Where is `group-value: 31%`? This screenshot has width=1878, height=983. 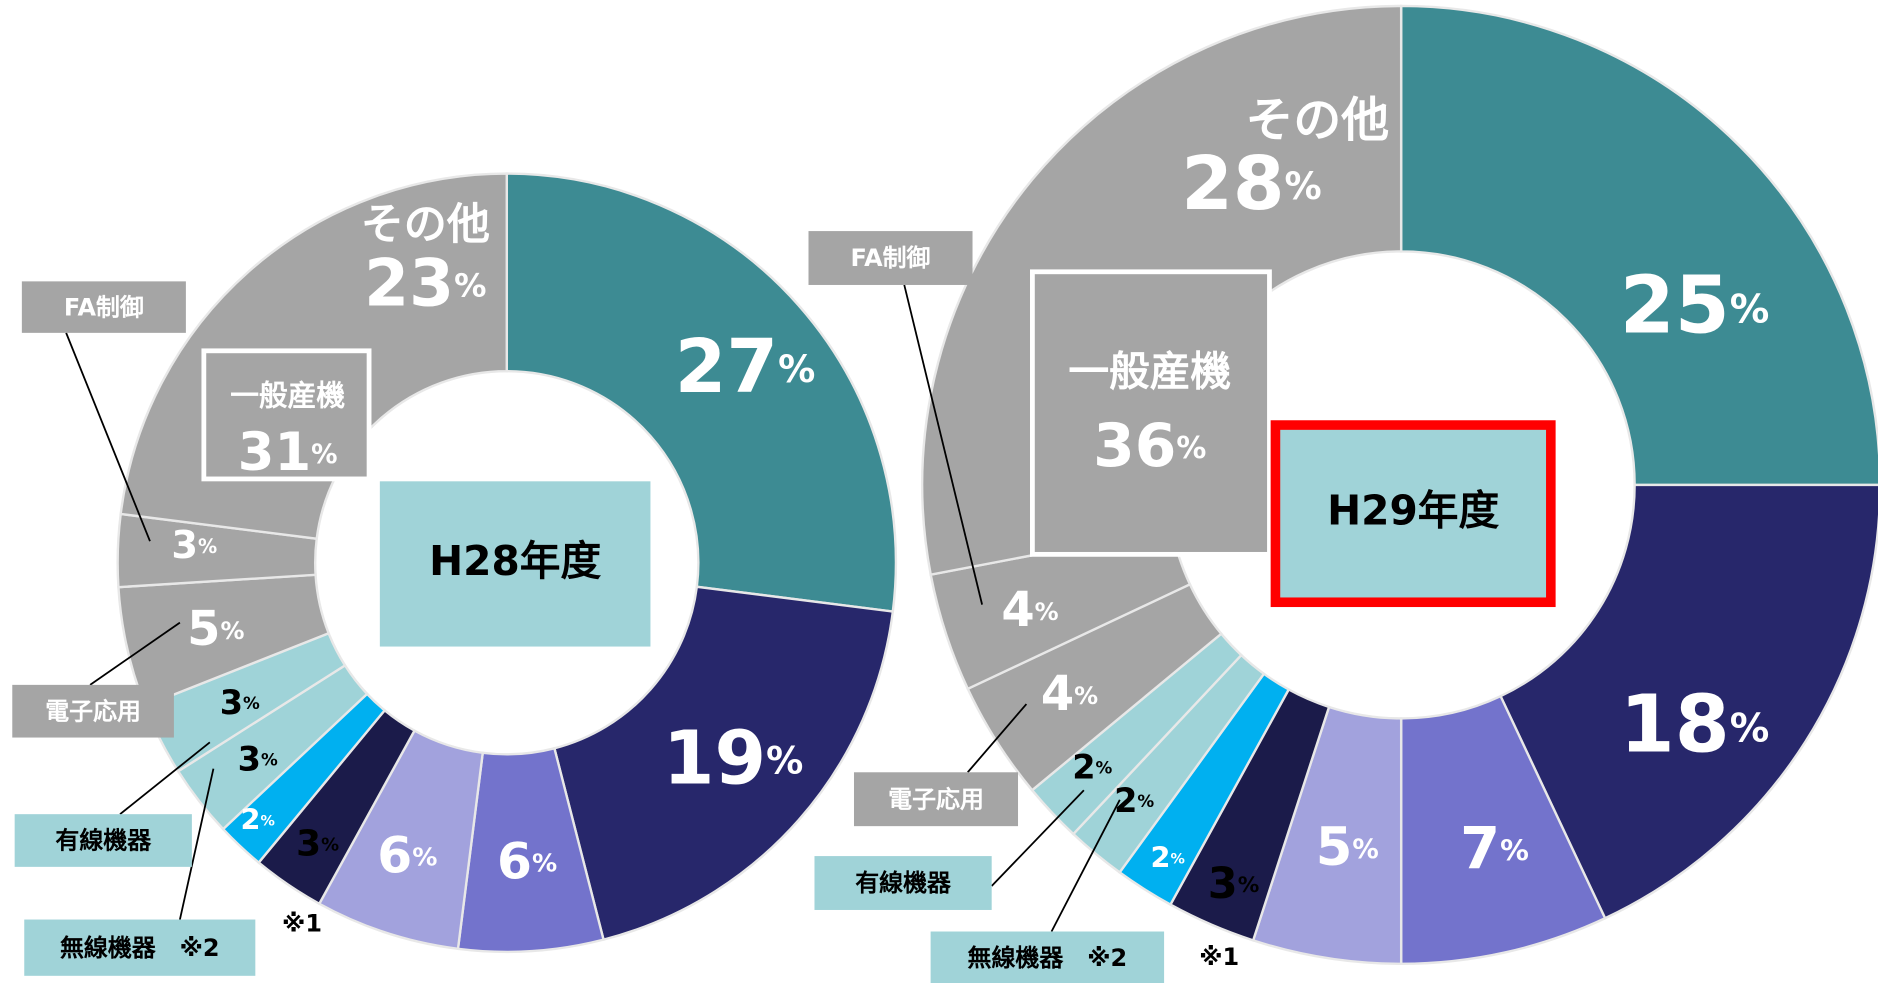
group-value: 31% is located at coordinates (288, 452).